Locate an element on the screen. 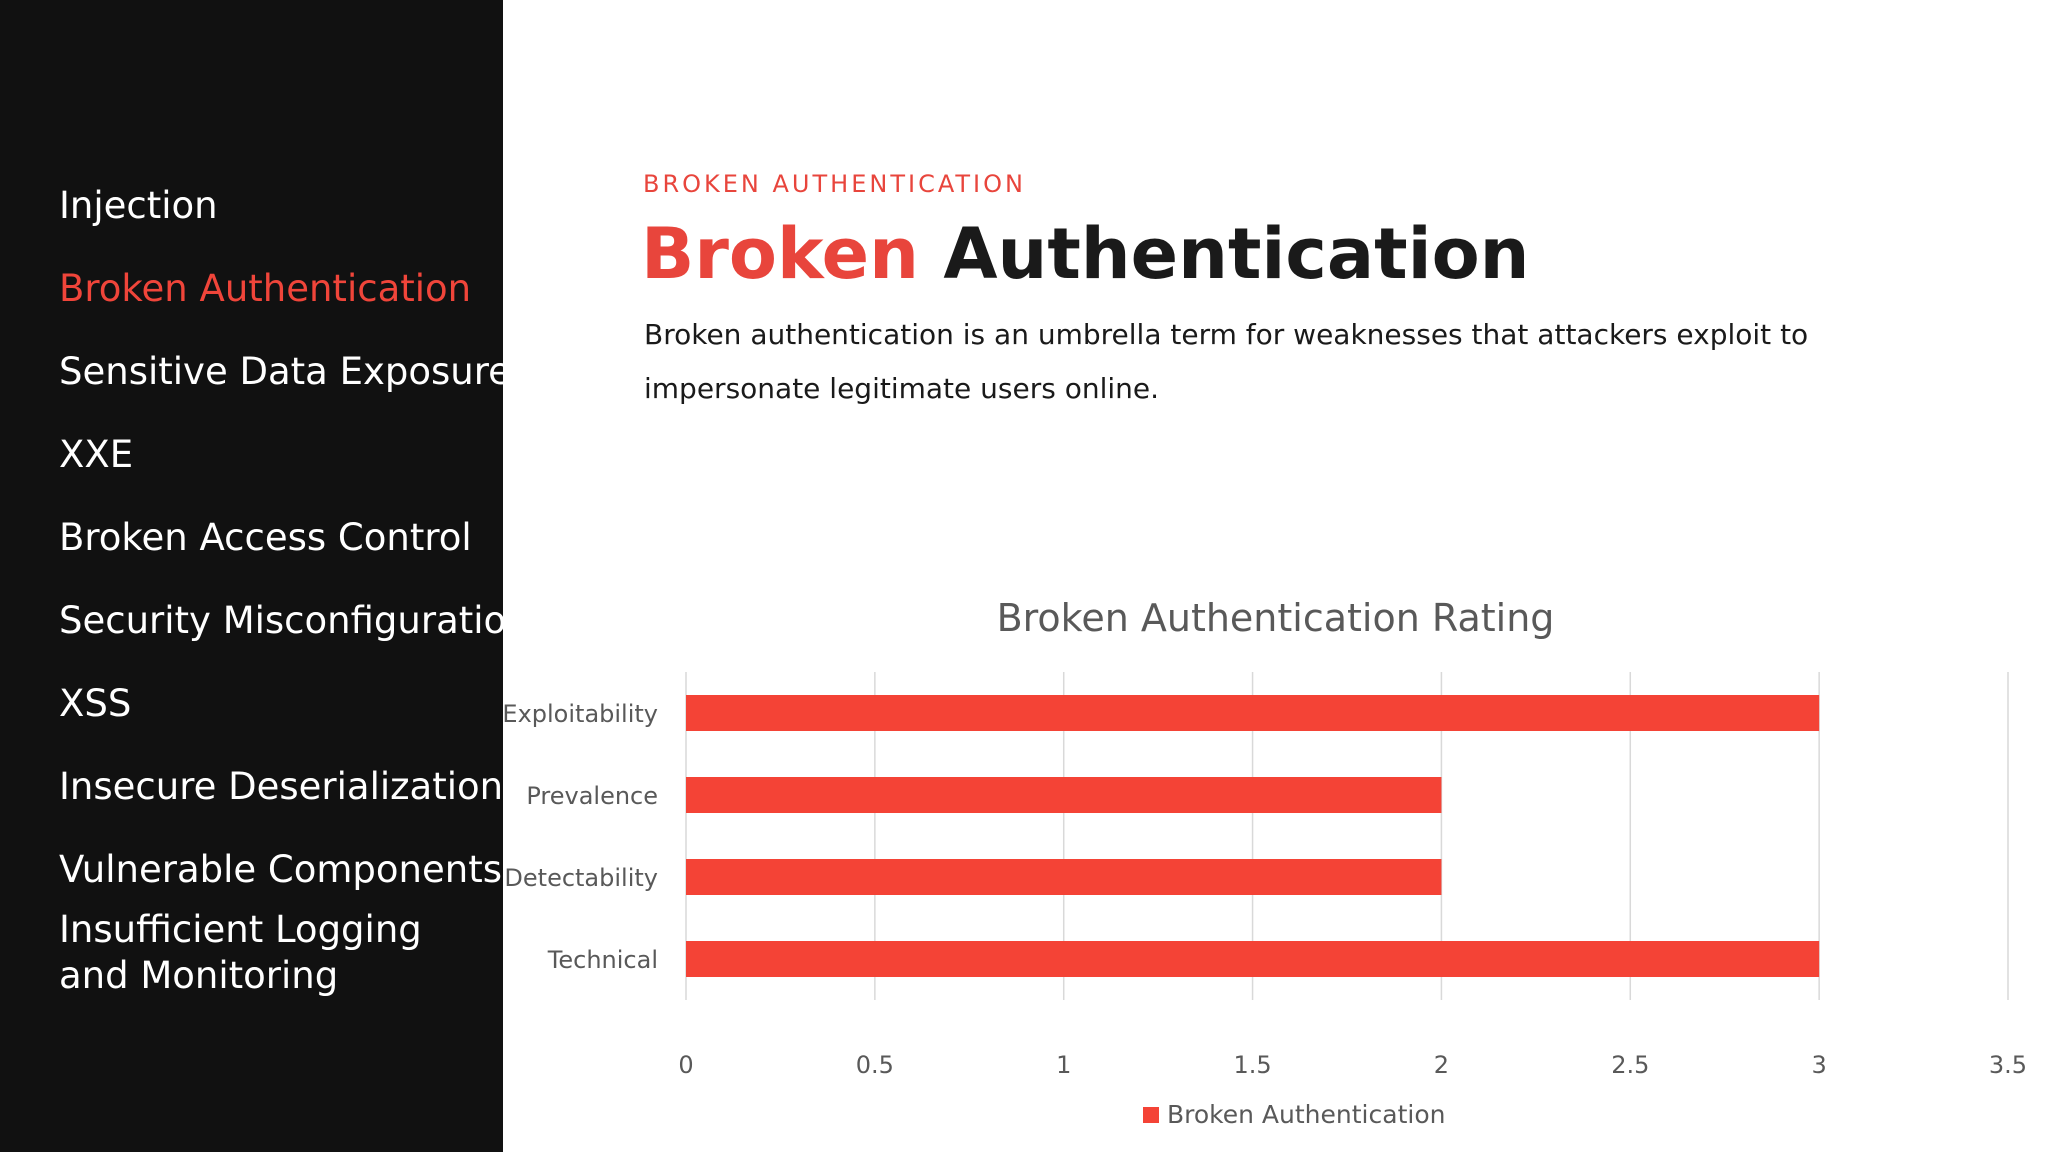  bar-detectability is located at coordinates (1064, 877).